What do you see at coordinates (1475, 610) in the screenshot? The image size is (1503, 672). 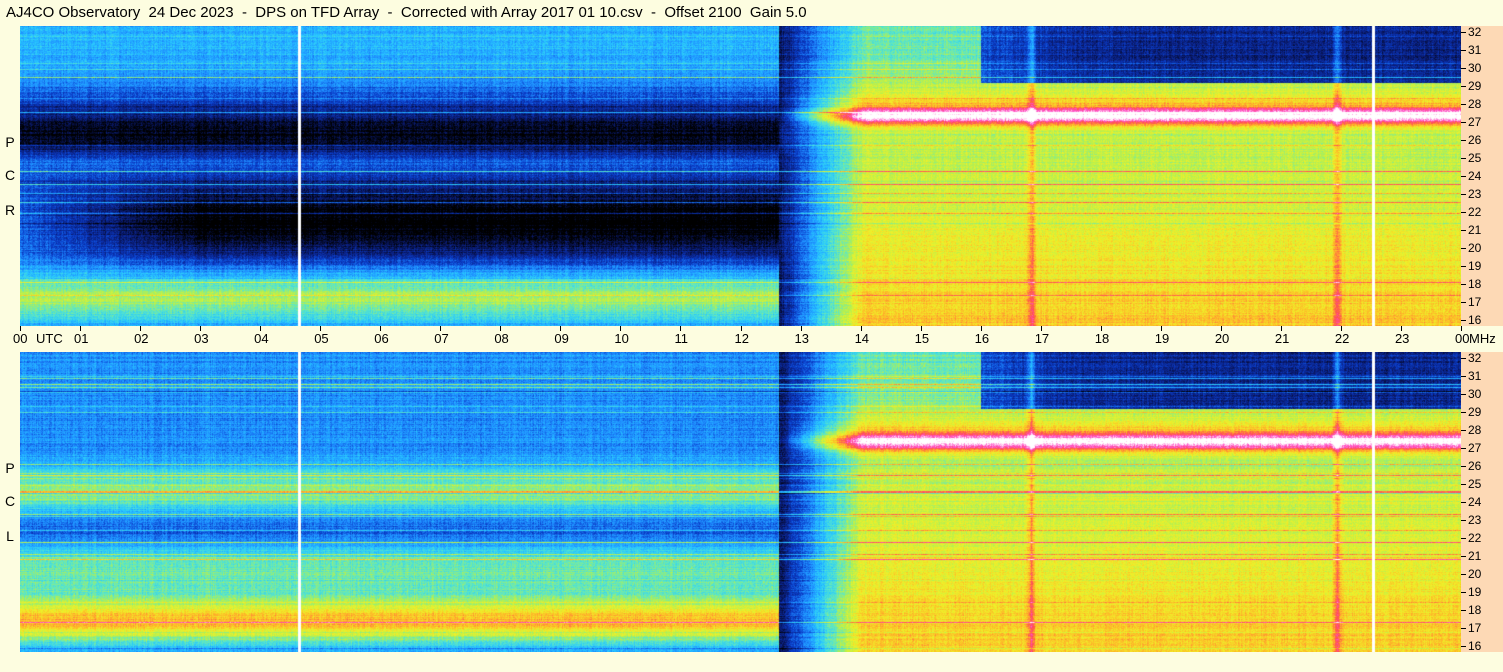 I see `frequency-tick-label: 18` at bounding box center [1475, 610].